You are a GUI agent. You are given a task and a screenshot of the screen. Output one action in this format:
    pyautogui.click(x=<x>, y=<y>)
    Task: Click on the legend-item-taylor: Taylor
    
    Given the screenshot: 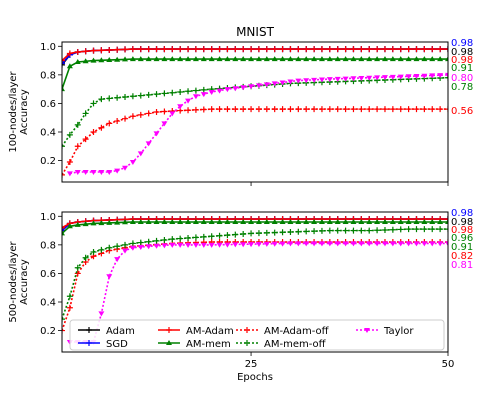 What is the action you would take?
    pyautogui.click(x=385, y=331)
    